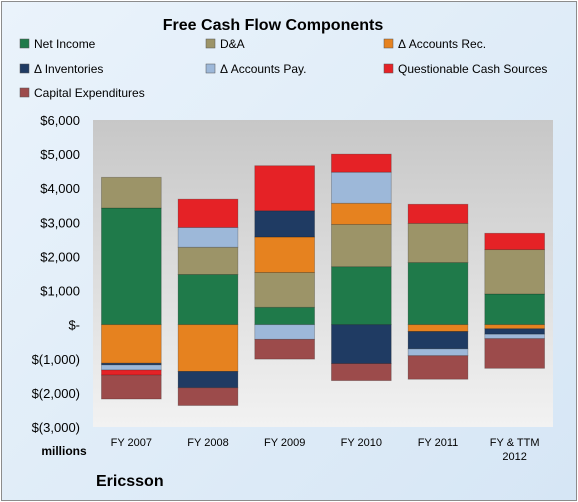 The height and width of the screenshot is (502, 578). Describe the element at coordinates (24, 68) in the screenshot. I see `legend-inventories-swatch` at that location.